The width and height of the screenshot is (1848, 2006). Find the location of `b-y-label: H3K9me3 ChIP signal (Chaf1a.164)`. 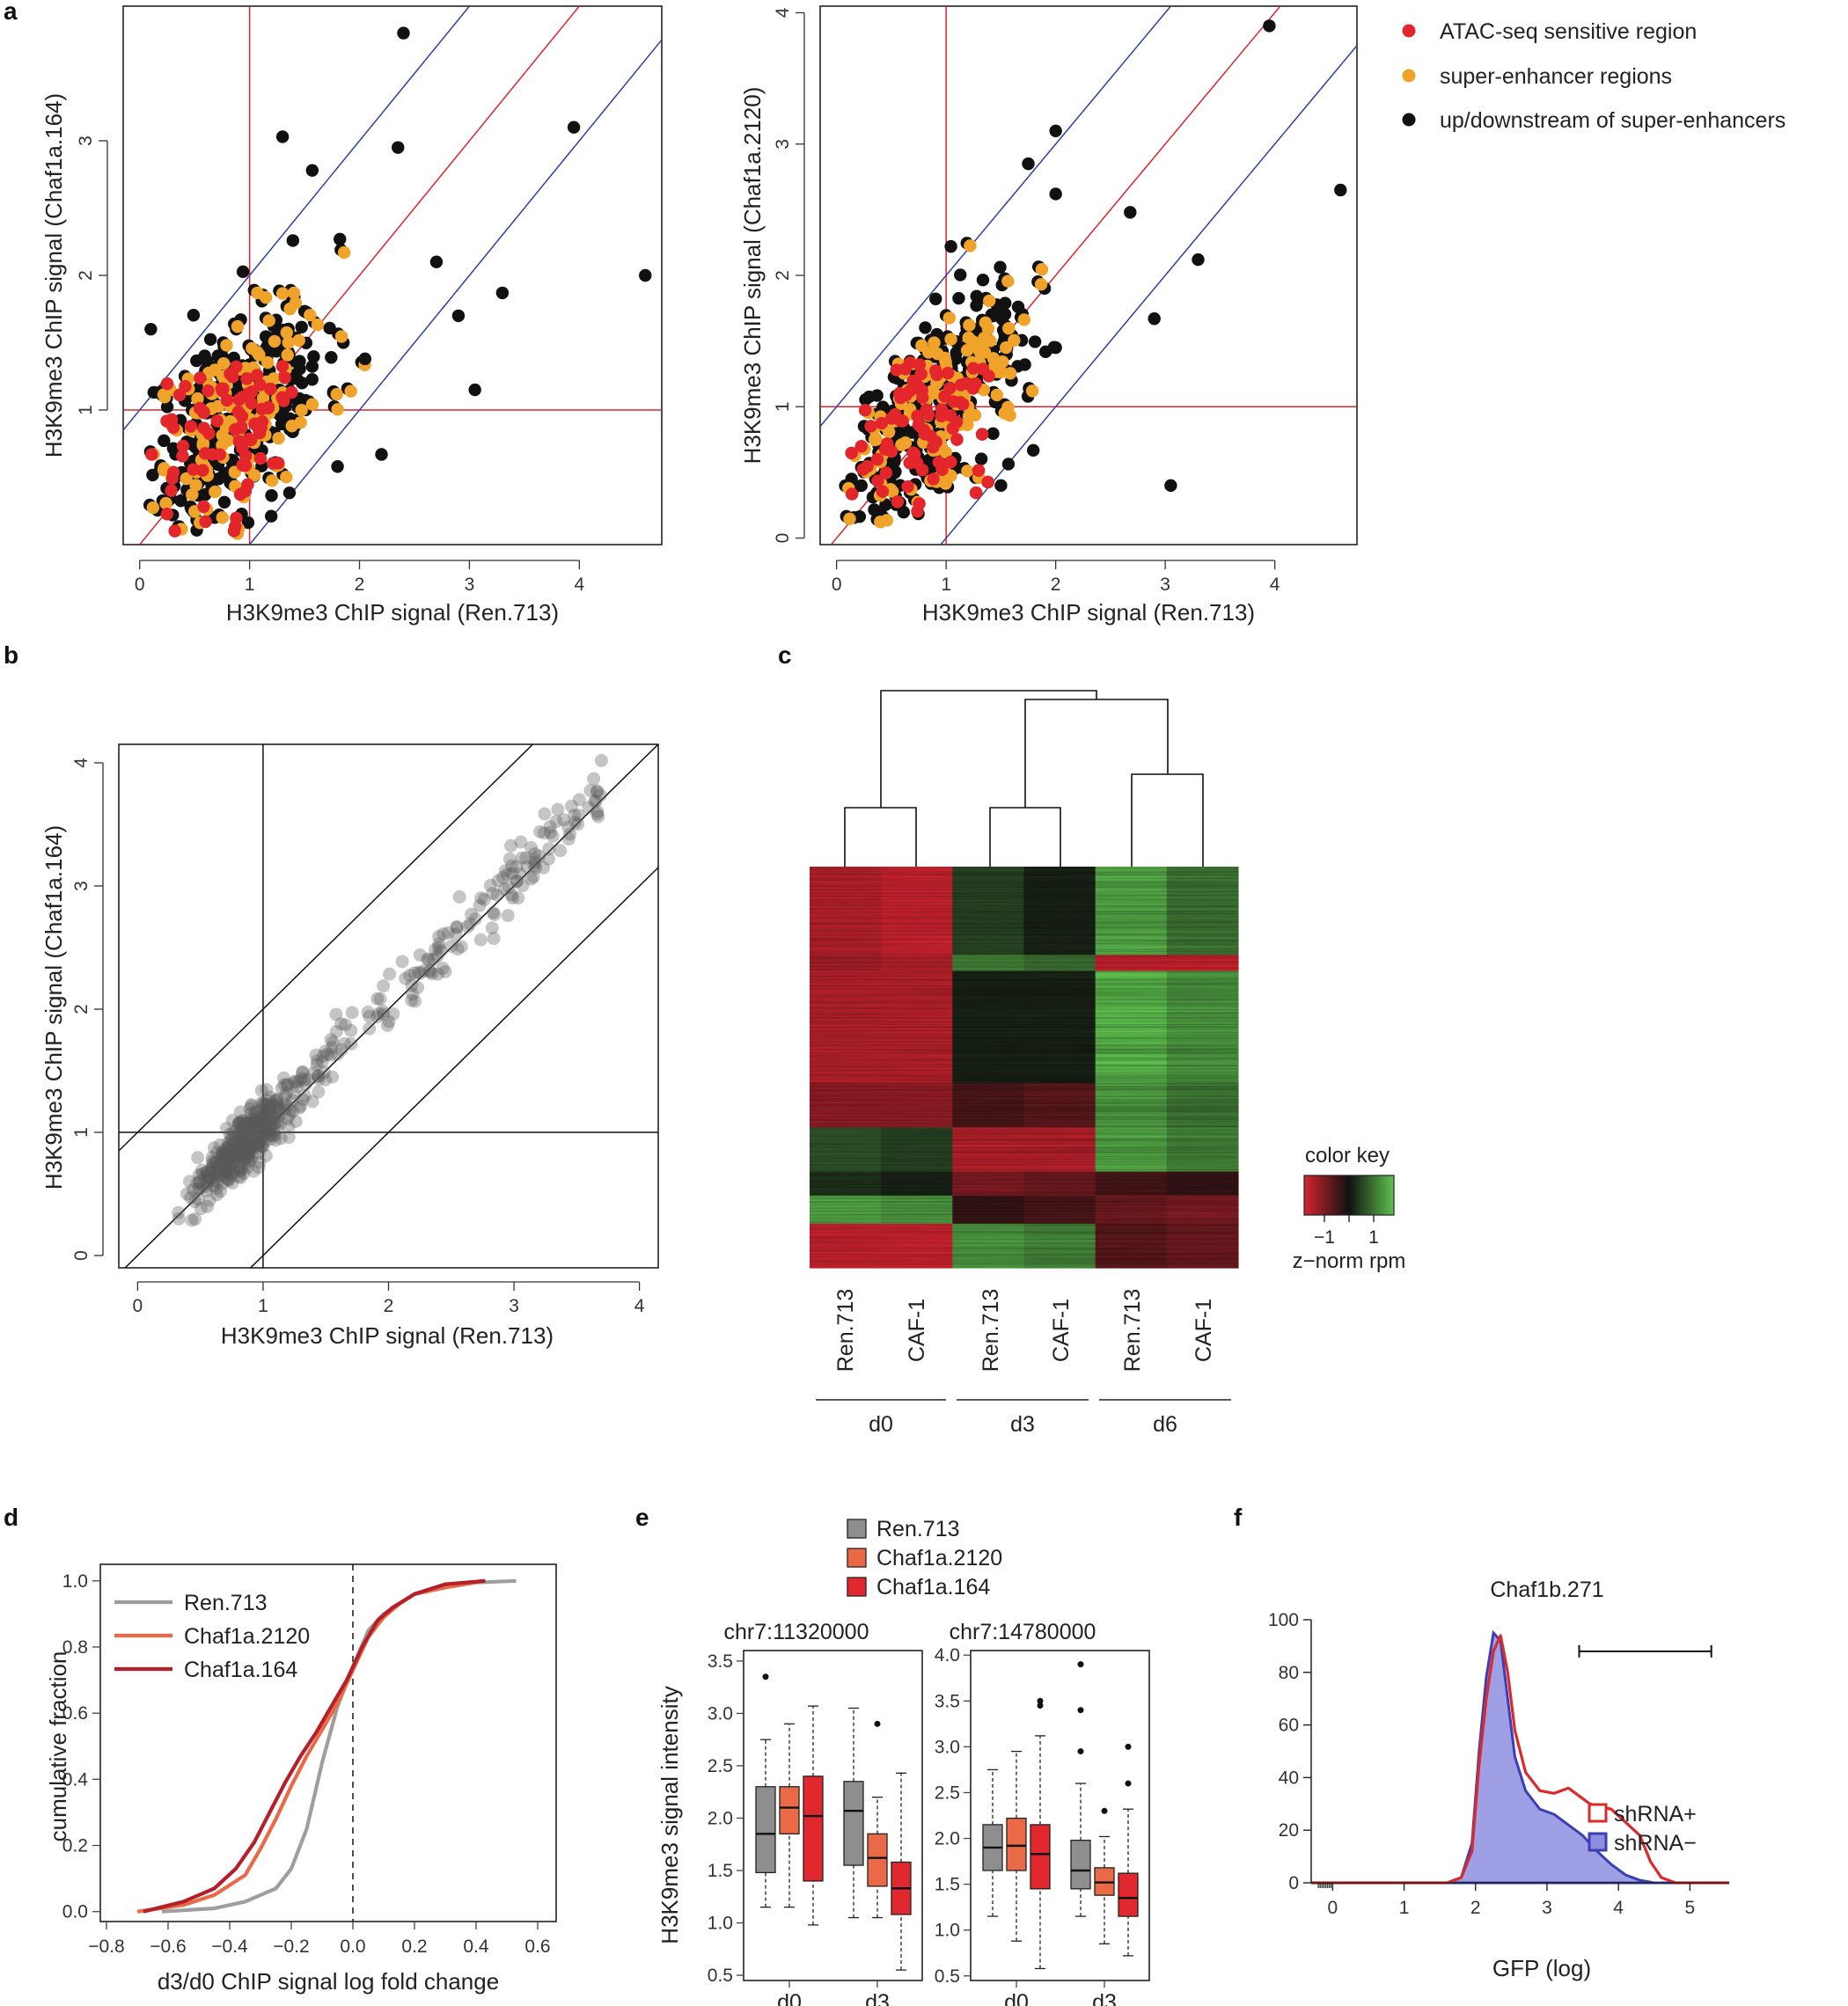

b-y-label: H3K9me3 ChIP signal (Chaf1a.164) is located at coordinates (54, 1007).